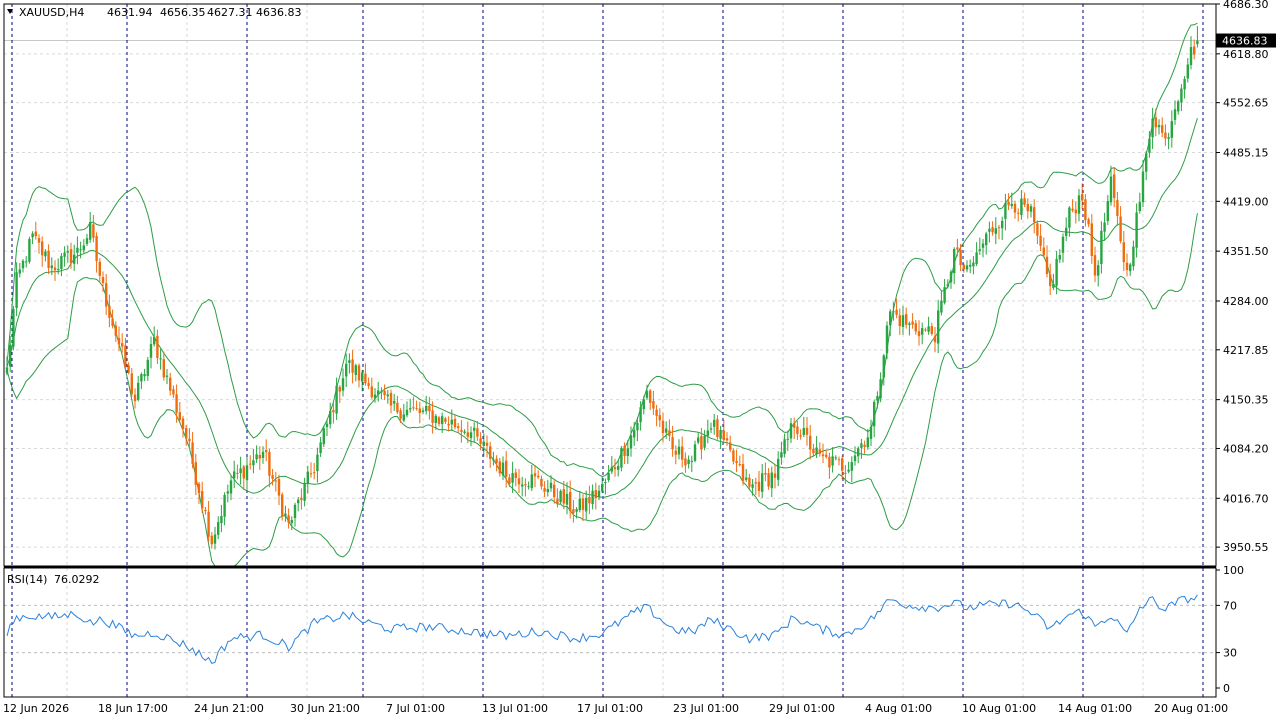 This screenshot has width=1280, height=720. I want to click on dropdown-triangle-icon, so click(10, 11).